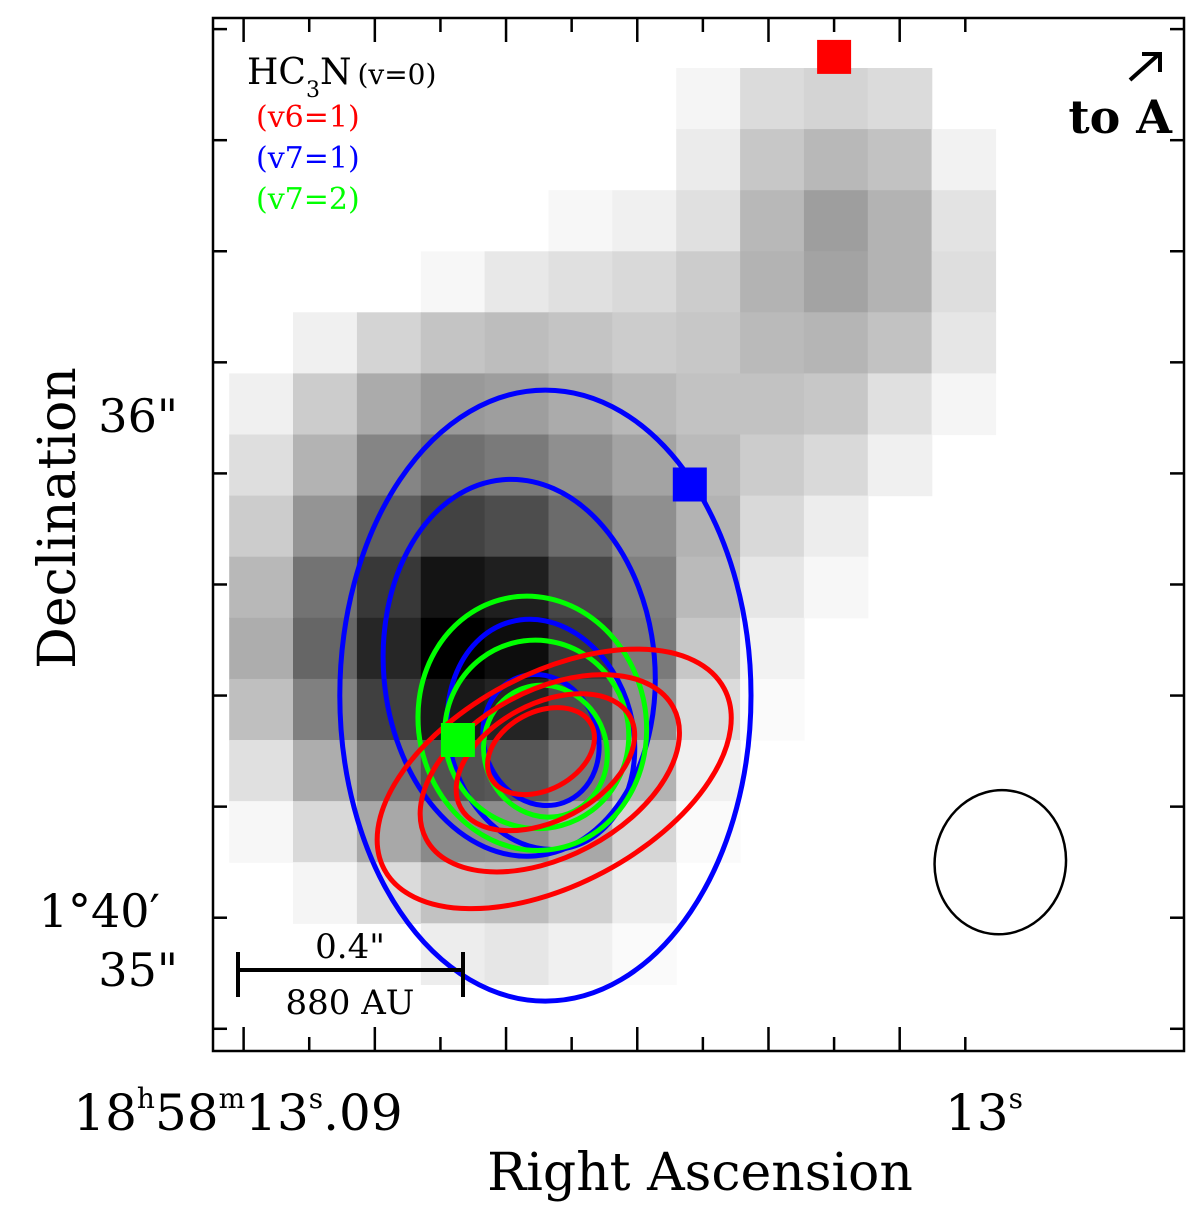 This screenshot has width=1200, height=1216. I want to click on x-axis-label: Right Ascension, so click(700, 1173).